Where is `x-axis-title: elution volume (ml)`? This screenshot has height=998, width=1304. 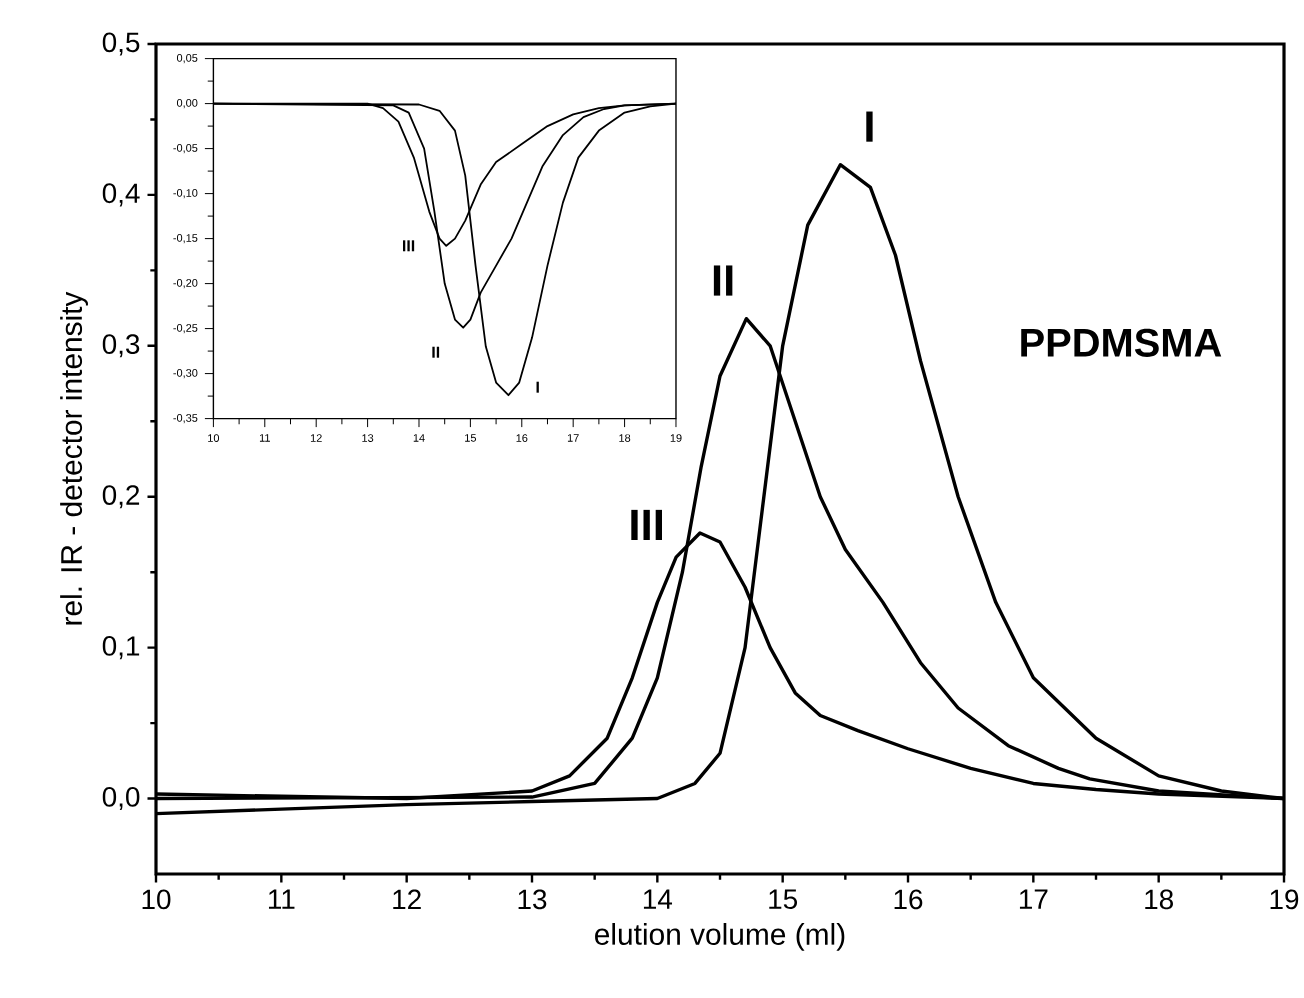
x-axis-title: elution volume (ml) is located at coordinates (720, 936).